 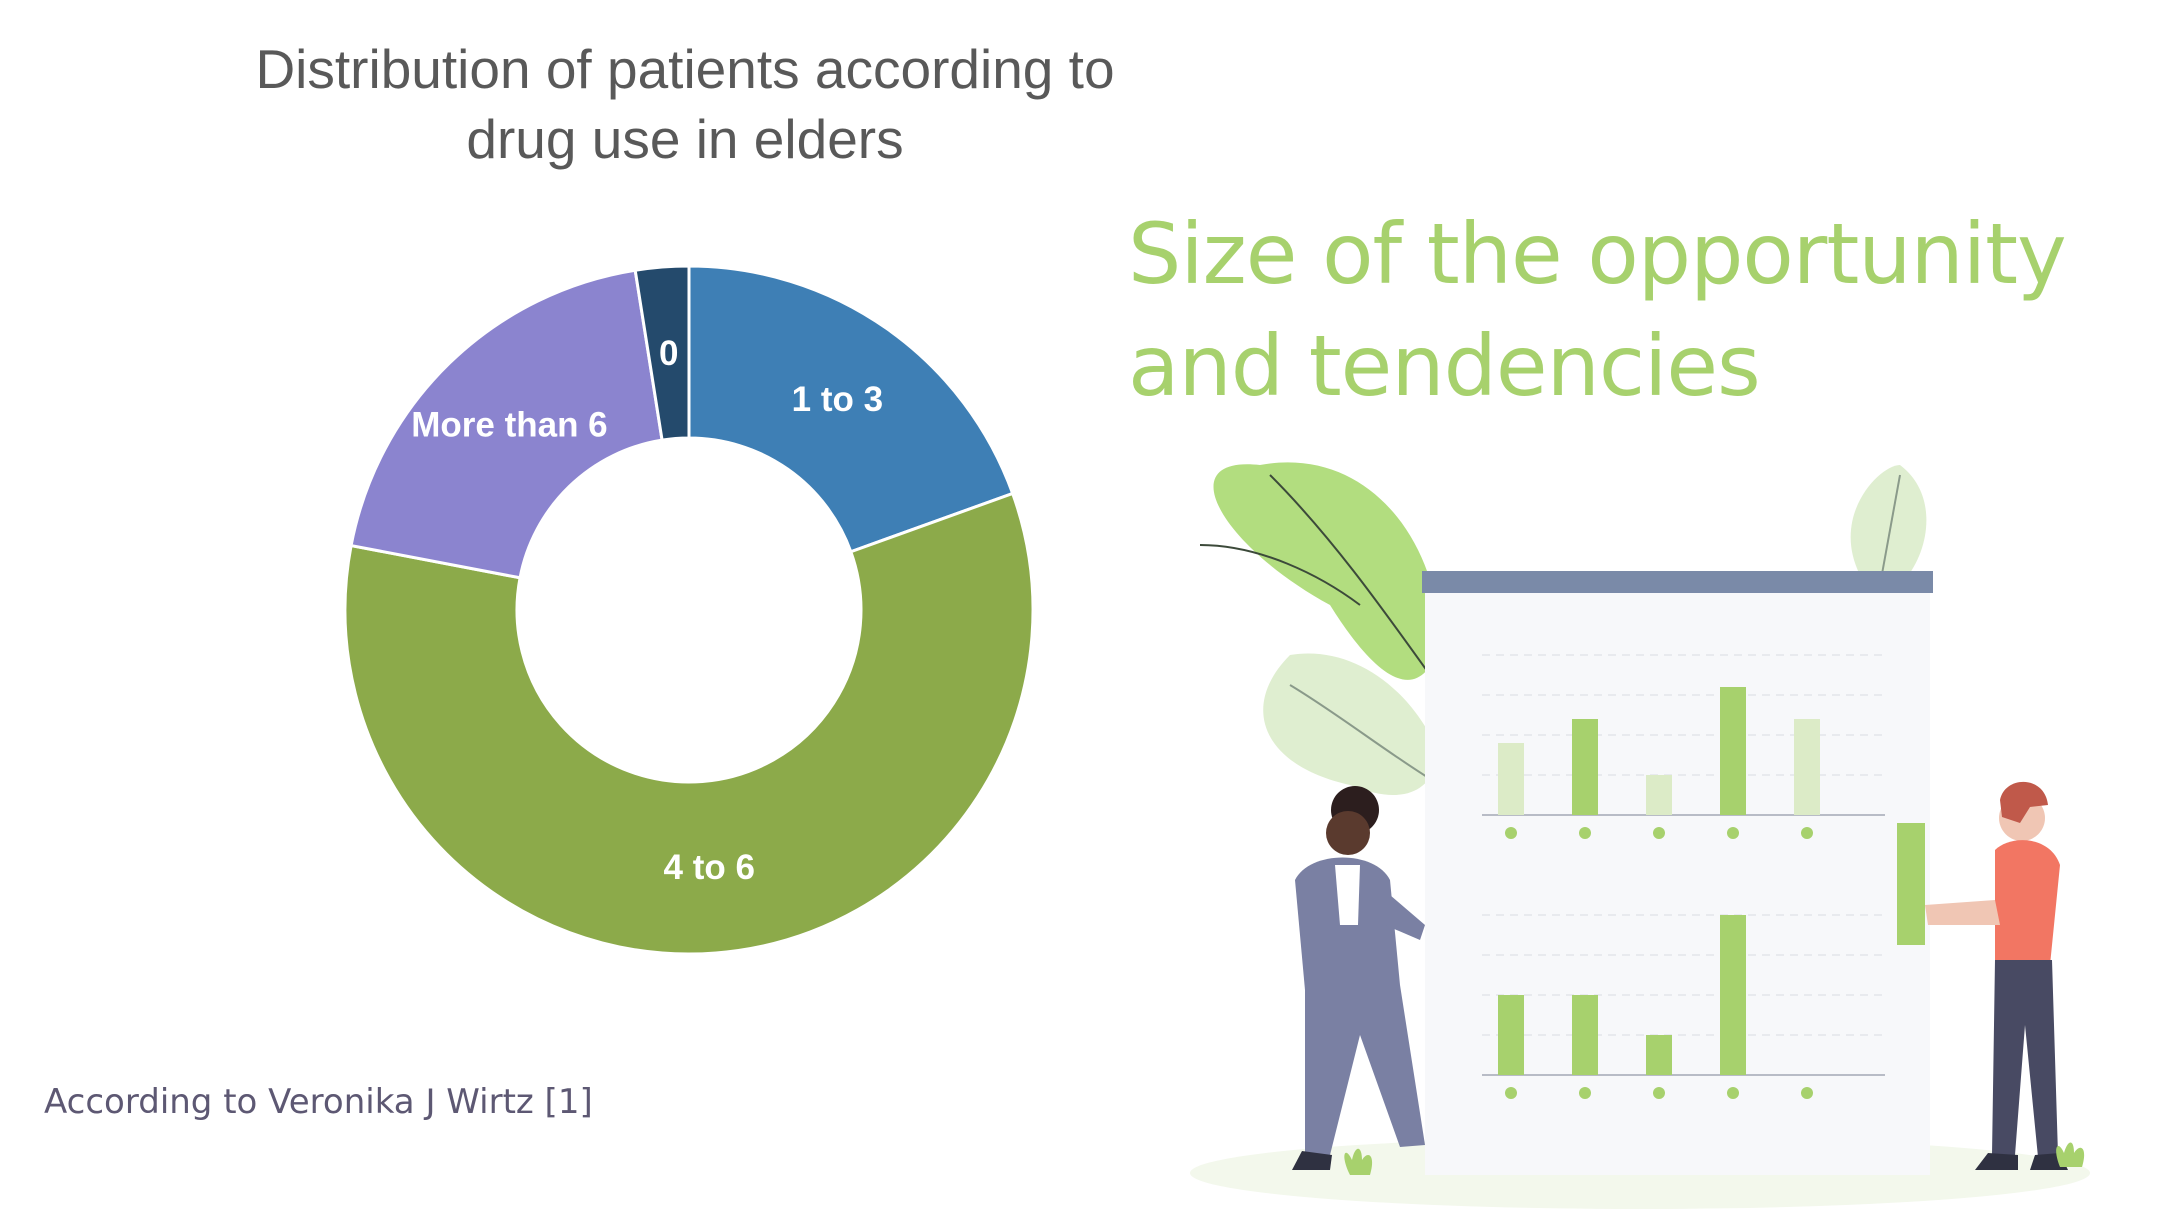 What do you see at coordinates (1597, 254) in the screenshot?
I see `headline-line-1: Size of the opportunity` at bounding box center [1597, 254].